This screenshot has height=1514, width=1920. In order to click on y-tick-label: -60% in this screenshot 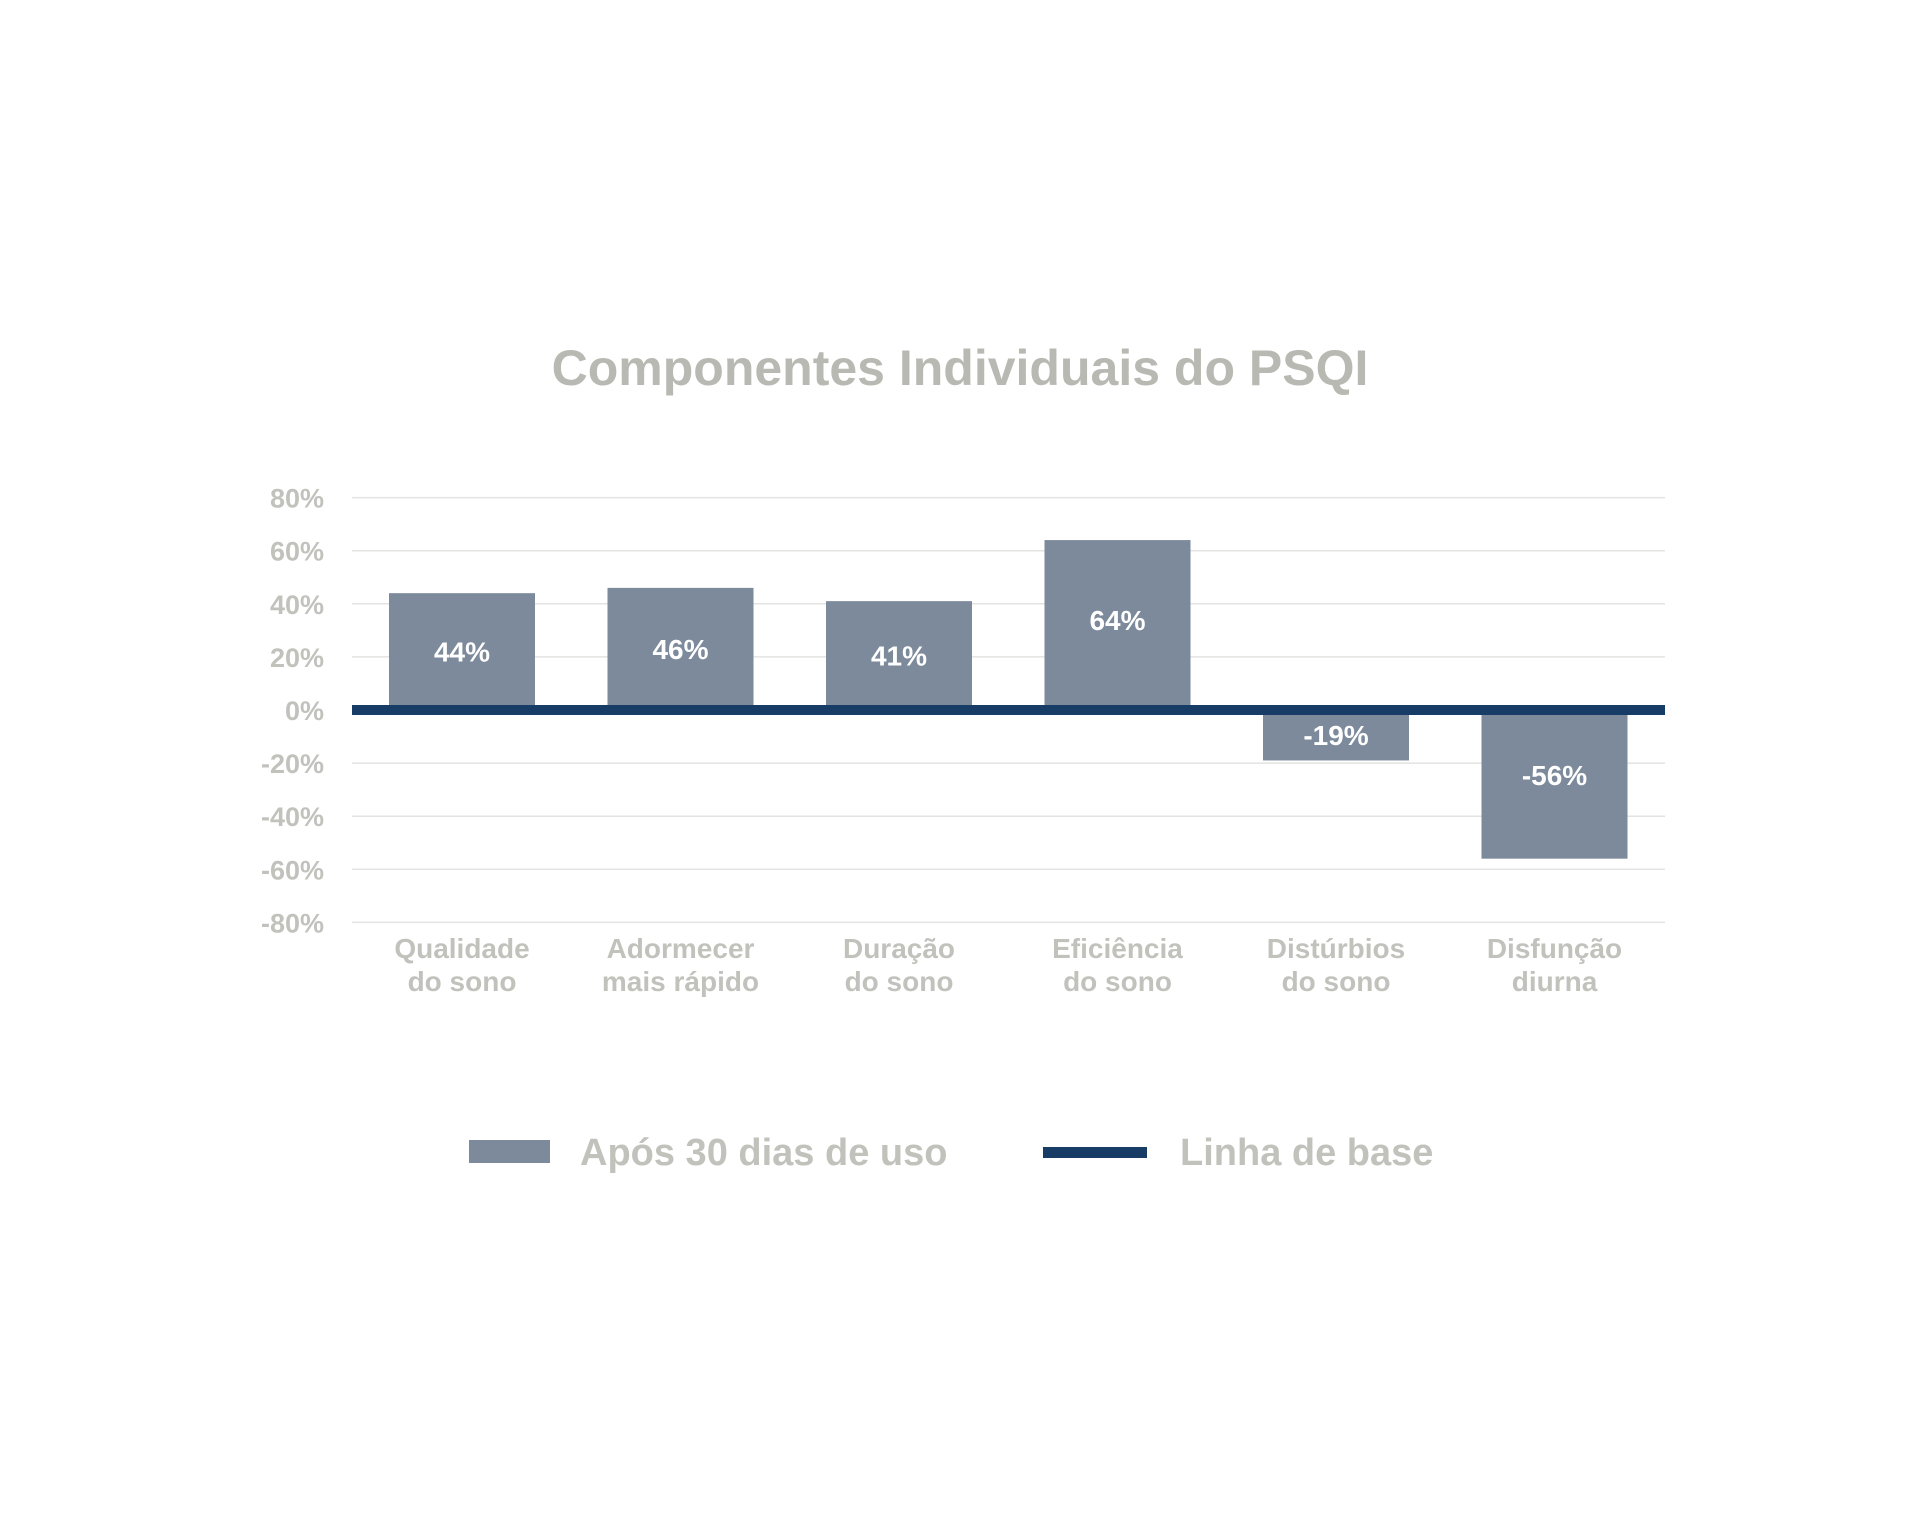, I will do `click(292, 870)`.